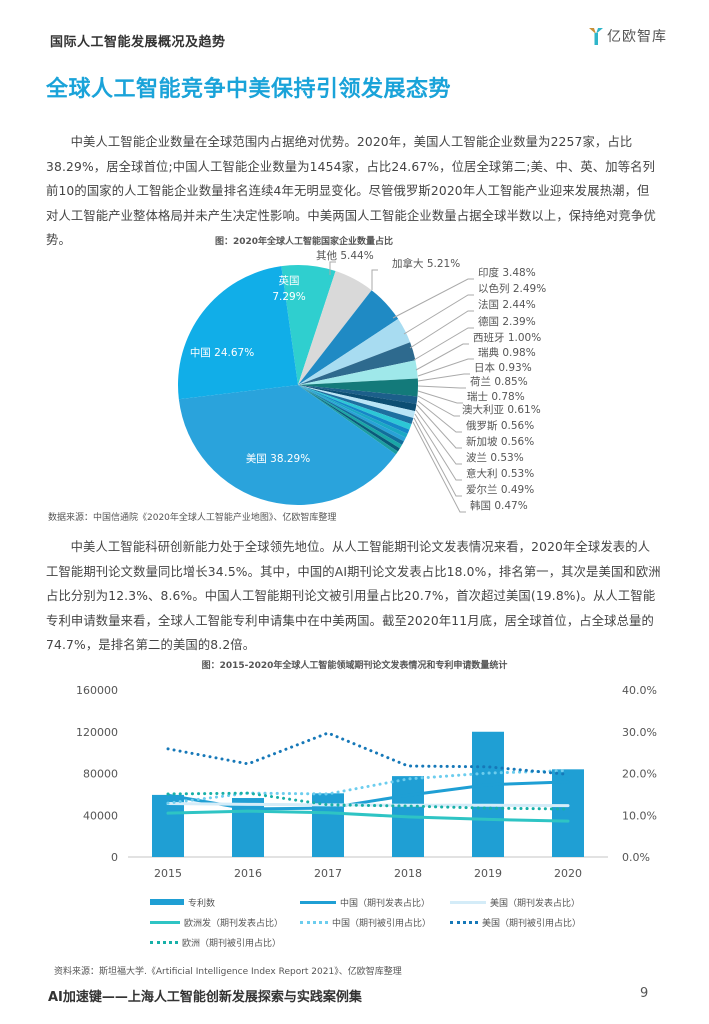  I want to click on pie-outer-label: 爱尔兰 0.49%, so click(500, 489).